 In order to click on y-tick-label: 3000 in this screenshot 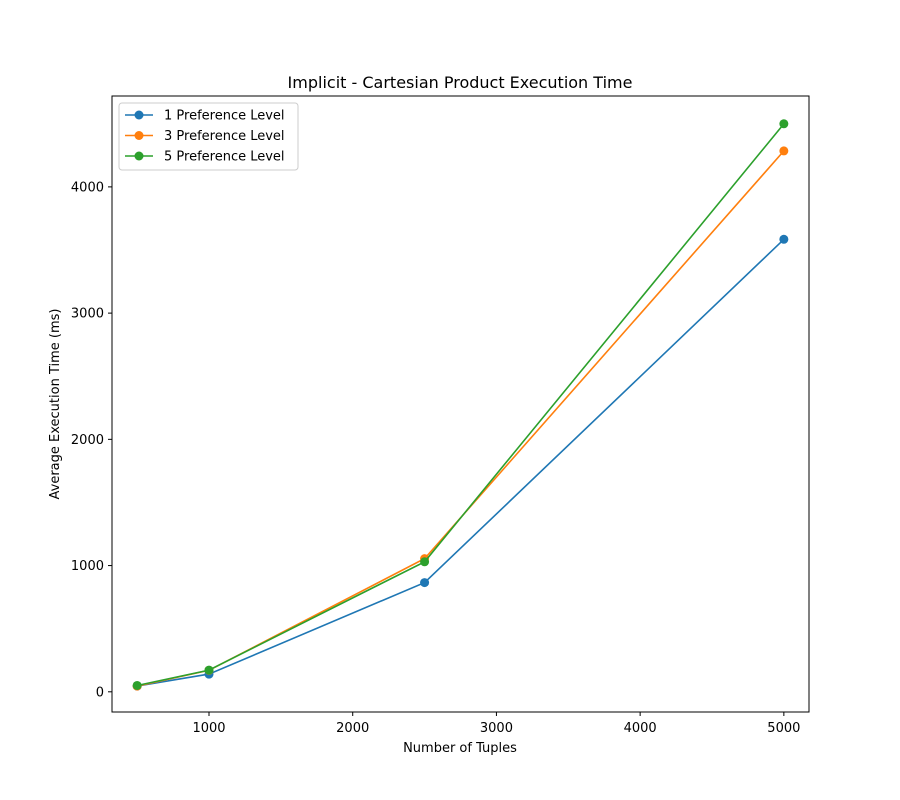, I will do `click(87, 314)`.